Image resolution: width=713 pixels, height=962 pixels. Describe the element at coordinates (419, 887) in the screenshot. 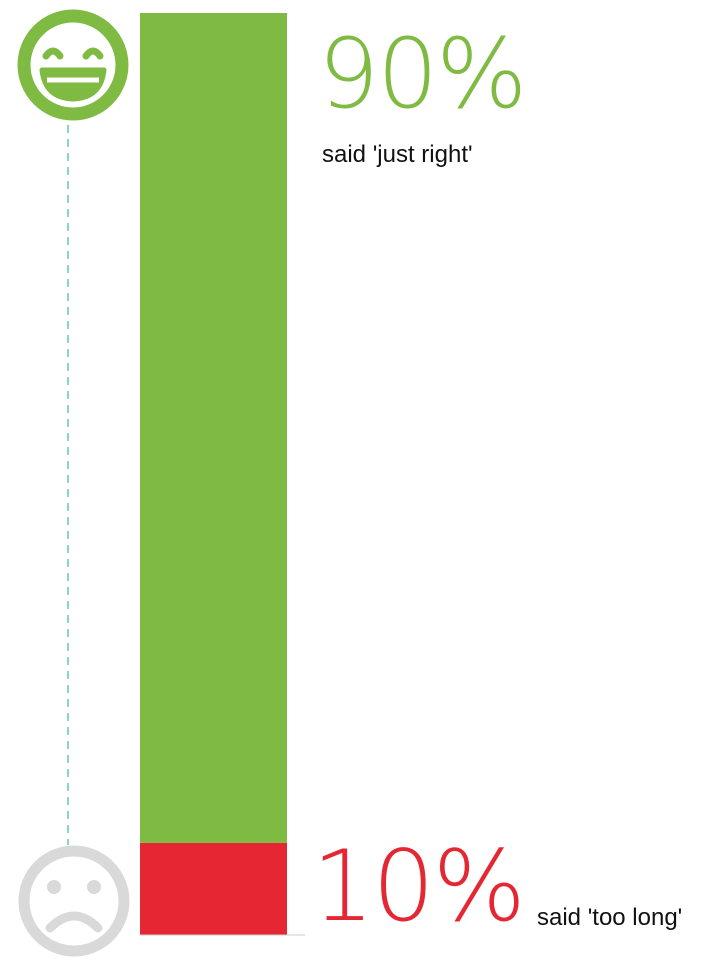

I see `value-label-too-long: 10%` at that location.